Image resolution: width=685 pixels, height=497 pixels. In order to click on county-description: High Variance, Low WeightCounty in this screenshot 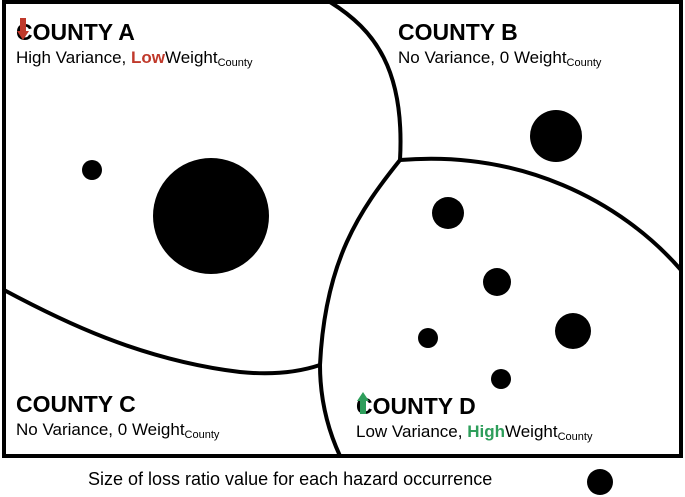, I will do `click(134, 46)`.